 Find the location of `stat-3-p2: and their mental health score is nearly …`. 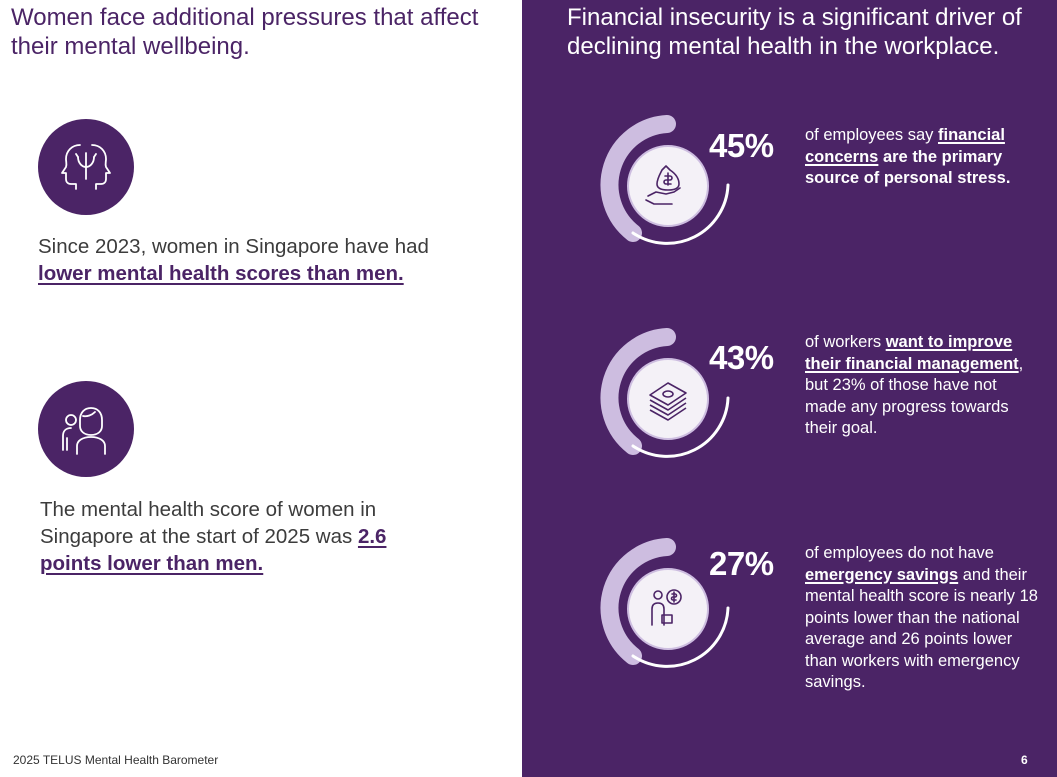

stat-3-p2: and their mental health score is nearly … is located at coordinates (921, 628).